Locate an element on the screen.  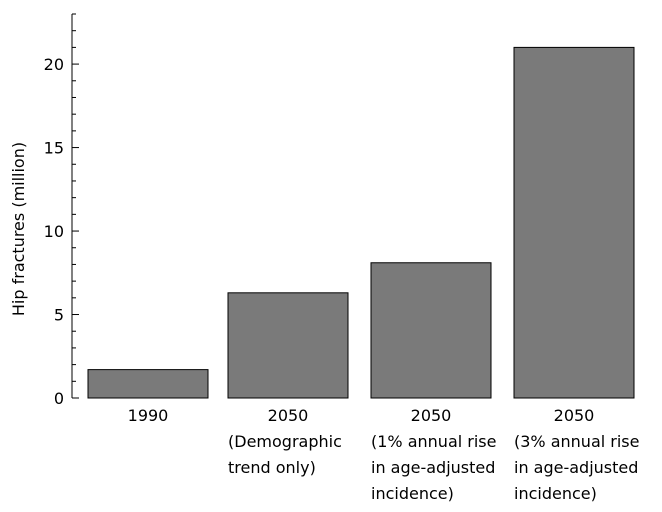
category-label-line: trend only) is located at coordinates (272, 467).